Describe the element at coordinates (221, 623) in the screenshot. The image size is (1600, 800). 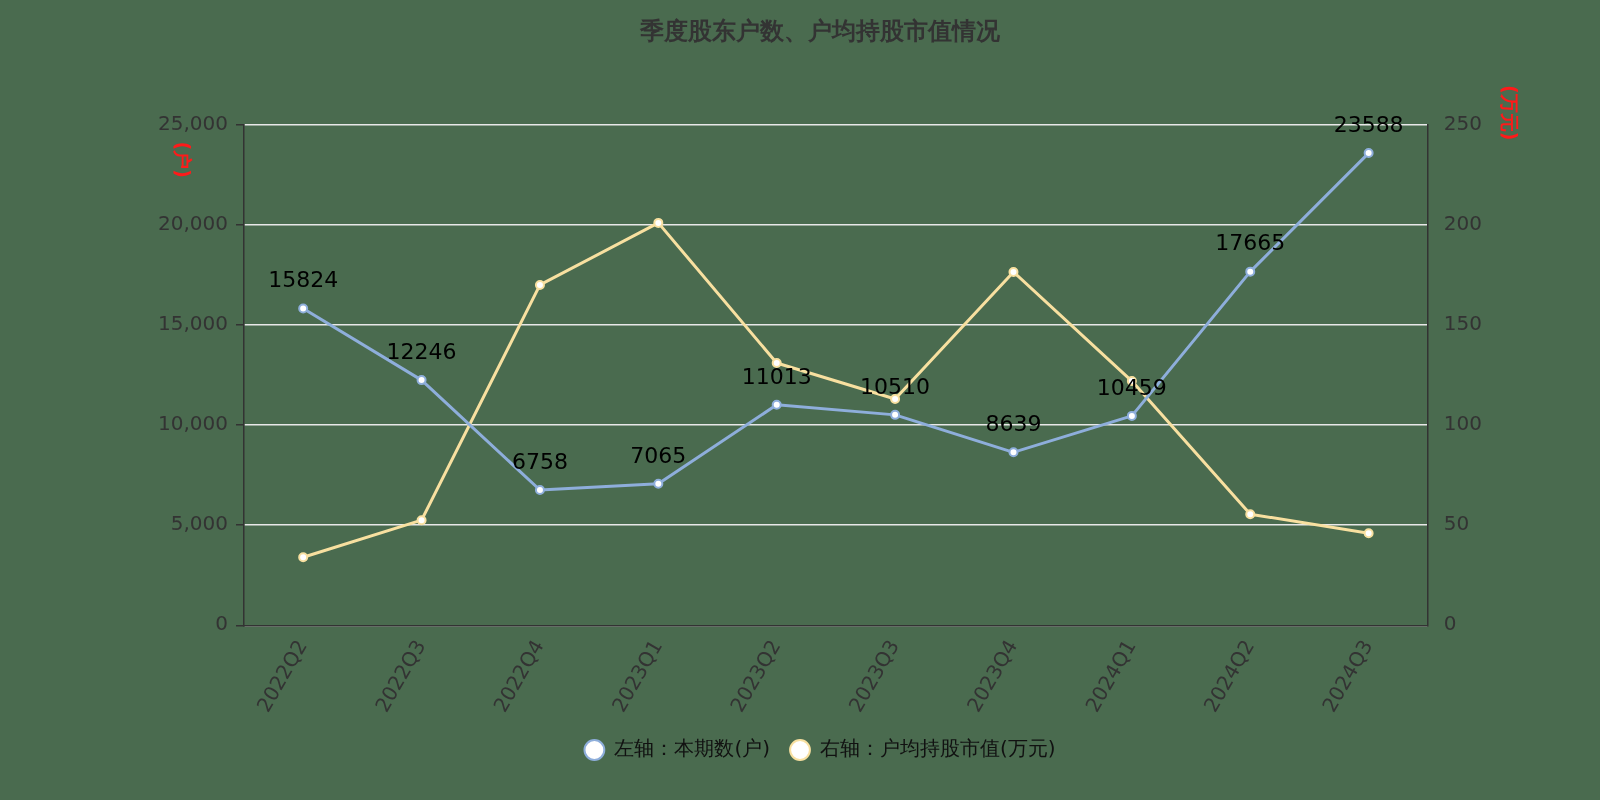
I see `y-tick-label: 0` at that location.